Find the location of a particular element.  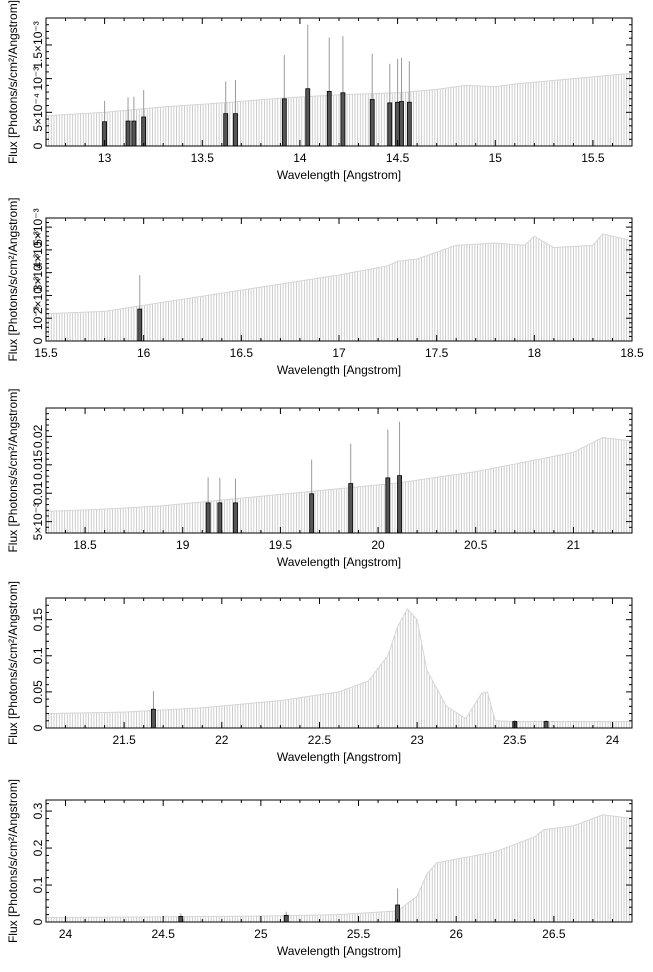

x-tick-label: 13 is located at coordinates (105, 158).